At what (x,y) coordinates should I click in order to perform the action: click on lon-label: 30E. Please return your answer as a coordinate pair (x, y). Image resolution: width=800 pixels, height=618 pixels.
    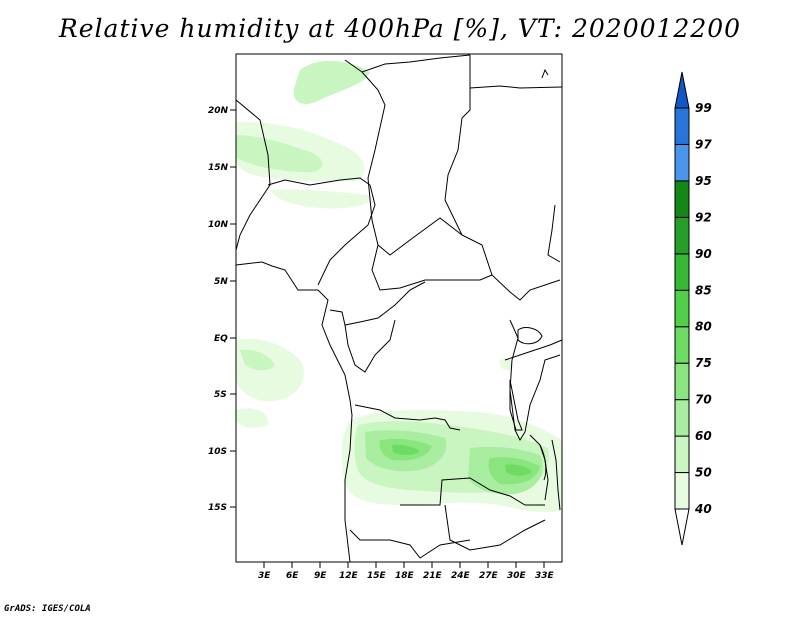
    Looking at the image, I should click on (517, 576).